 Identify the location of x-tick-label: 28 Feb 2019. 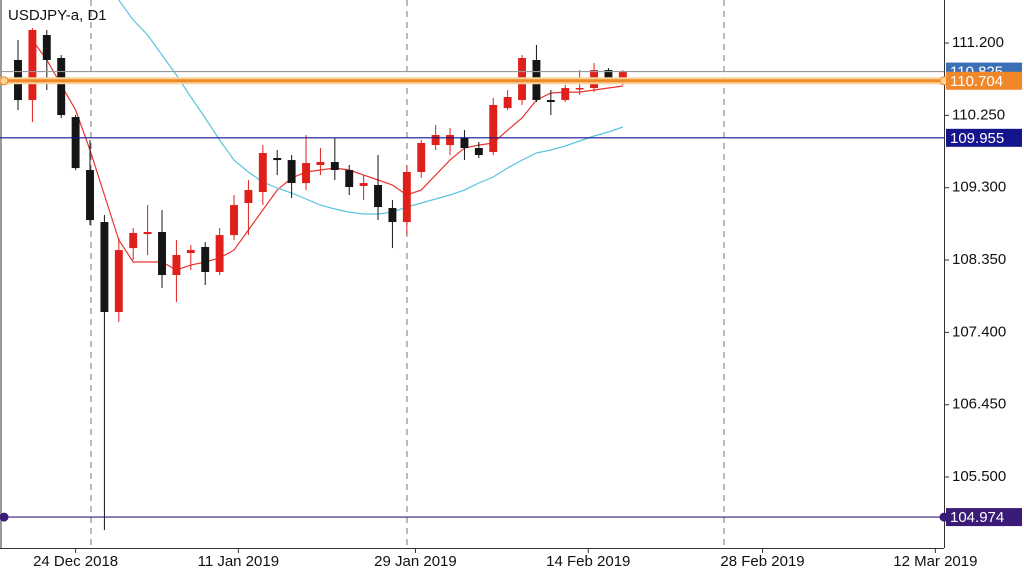
(762, 561).